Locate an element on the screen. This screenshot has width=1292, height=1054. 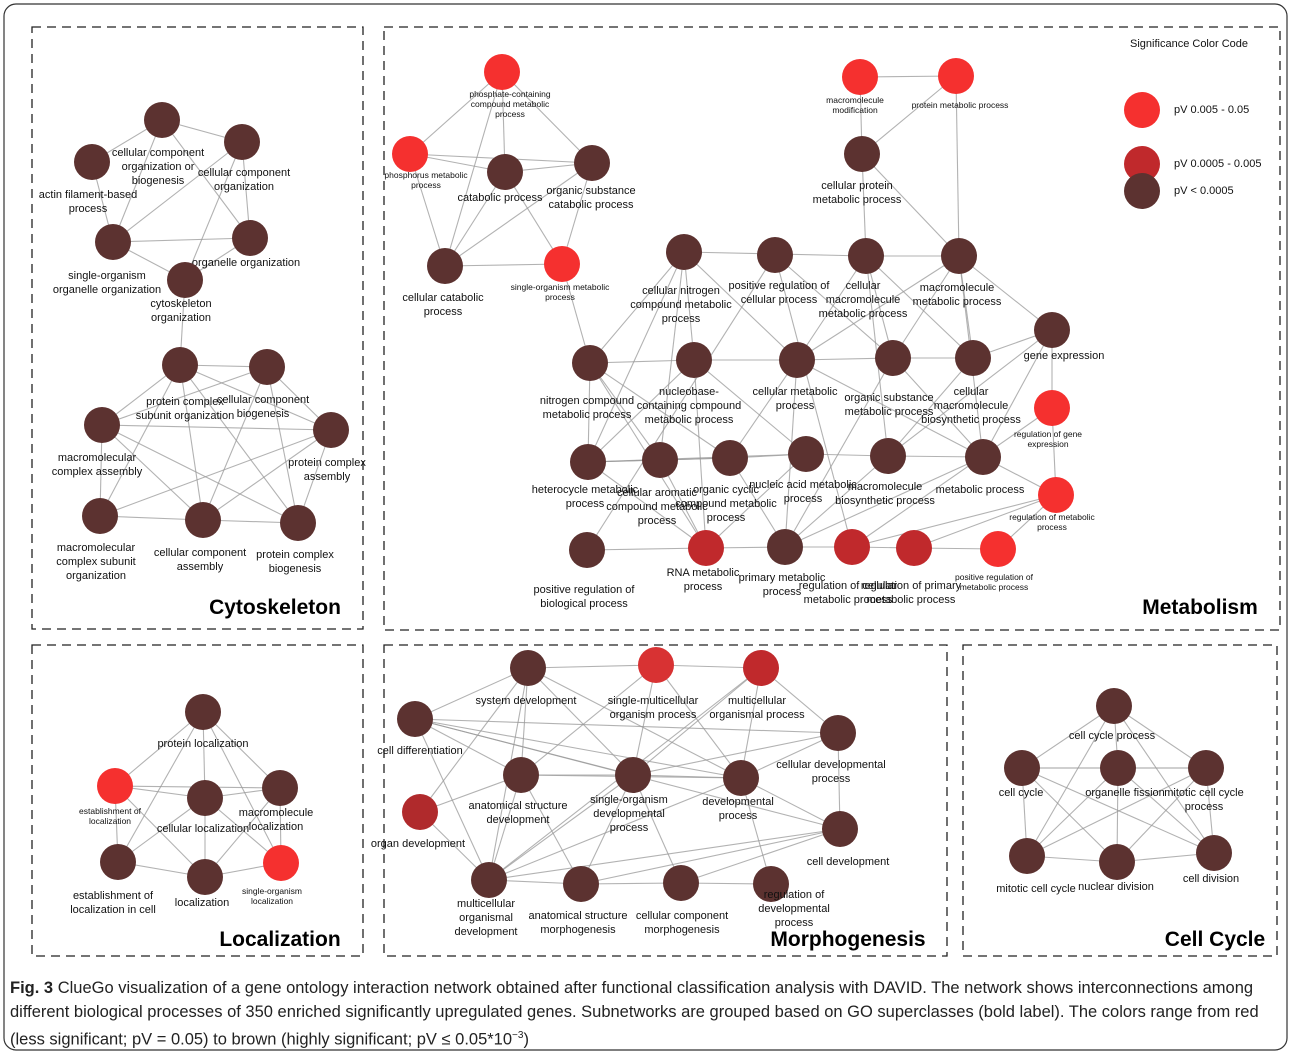
node-label: cell division is located at coordinates (1211, 879).